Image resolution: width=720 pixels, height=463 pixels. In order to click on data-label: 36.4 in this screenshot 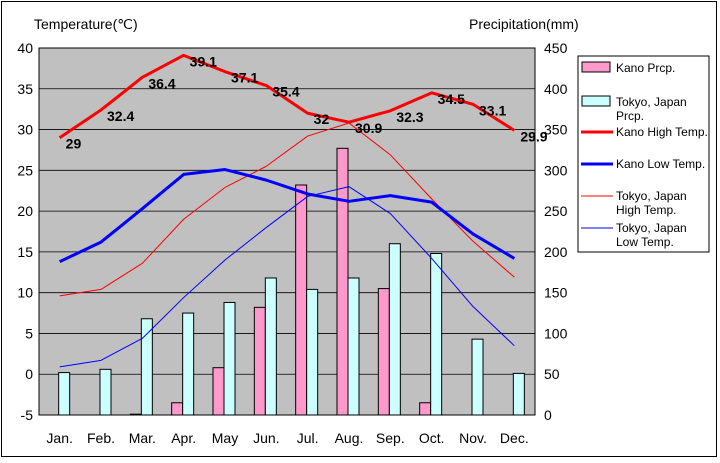, I will do `click(161, 83)`.